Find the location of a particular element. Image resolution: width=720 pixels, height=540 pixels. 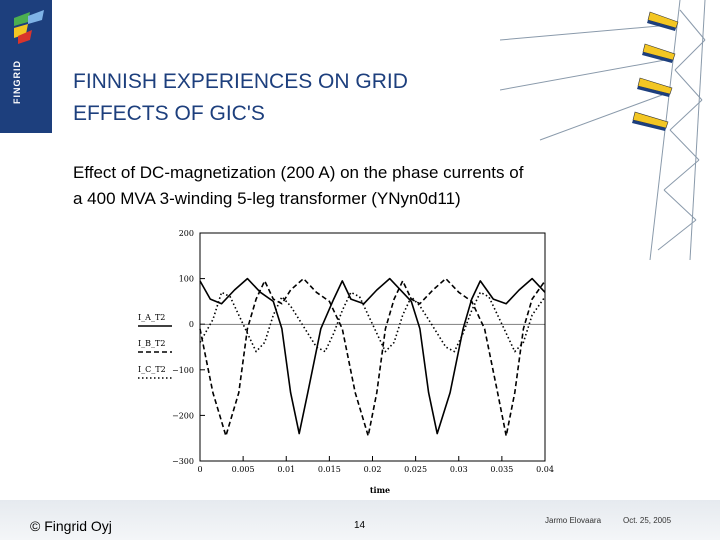

copyright-text: © Fingrid Oyj is located at coordinates (71, 526).